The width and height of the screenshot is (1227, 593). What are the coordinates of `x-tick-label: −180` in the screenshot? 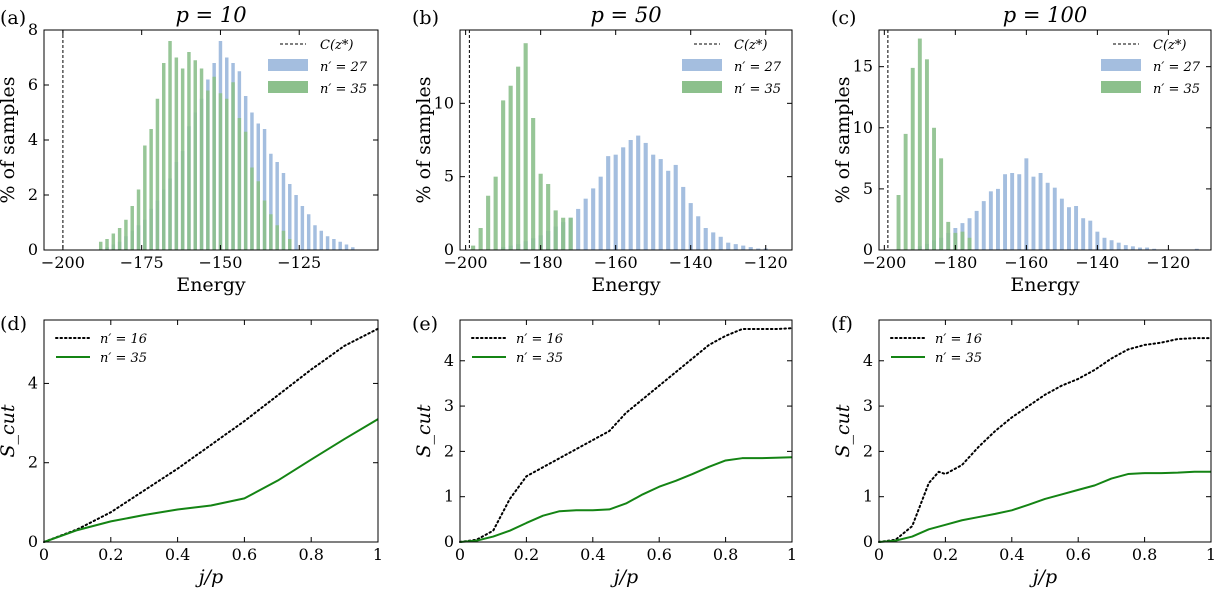 It's located at (955, 262).